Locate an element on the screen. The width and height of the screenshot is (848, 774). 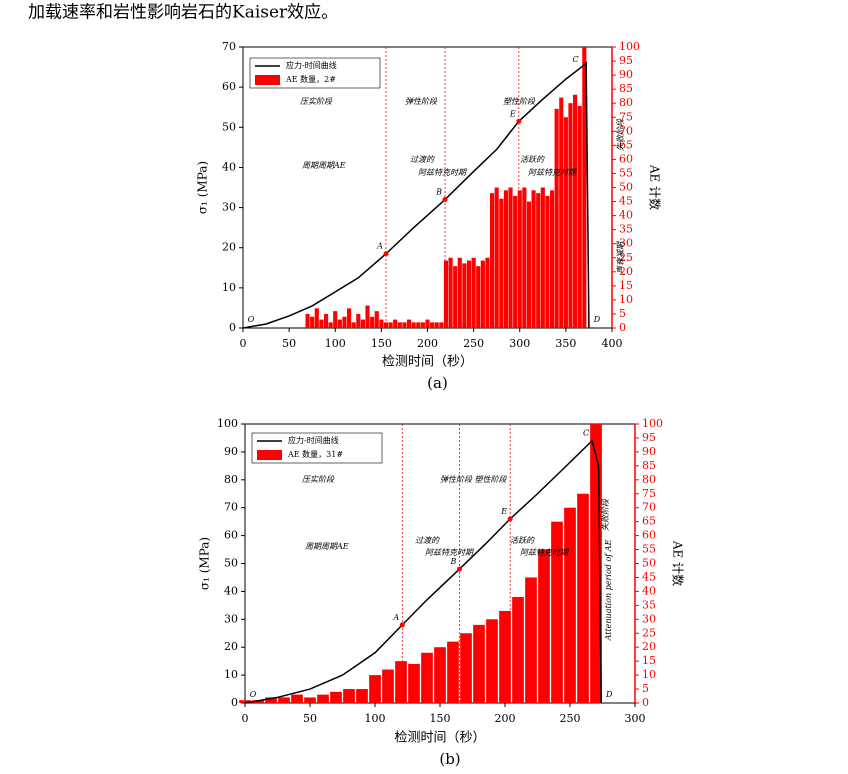
y2-axis-title: AE 计数 is located at coordinates (655, 187).